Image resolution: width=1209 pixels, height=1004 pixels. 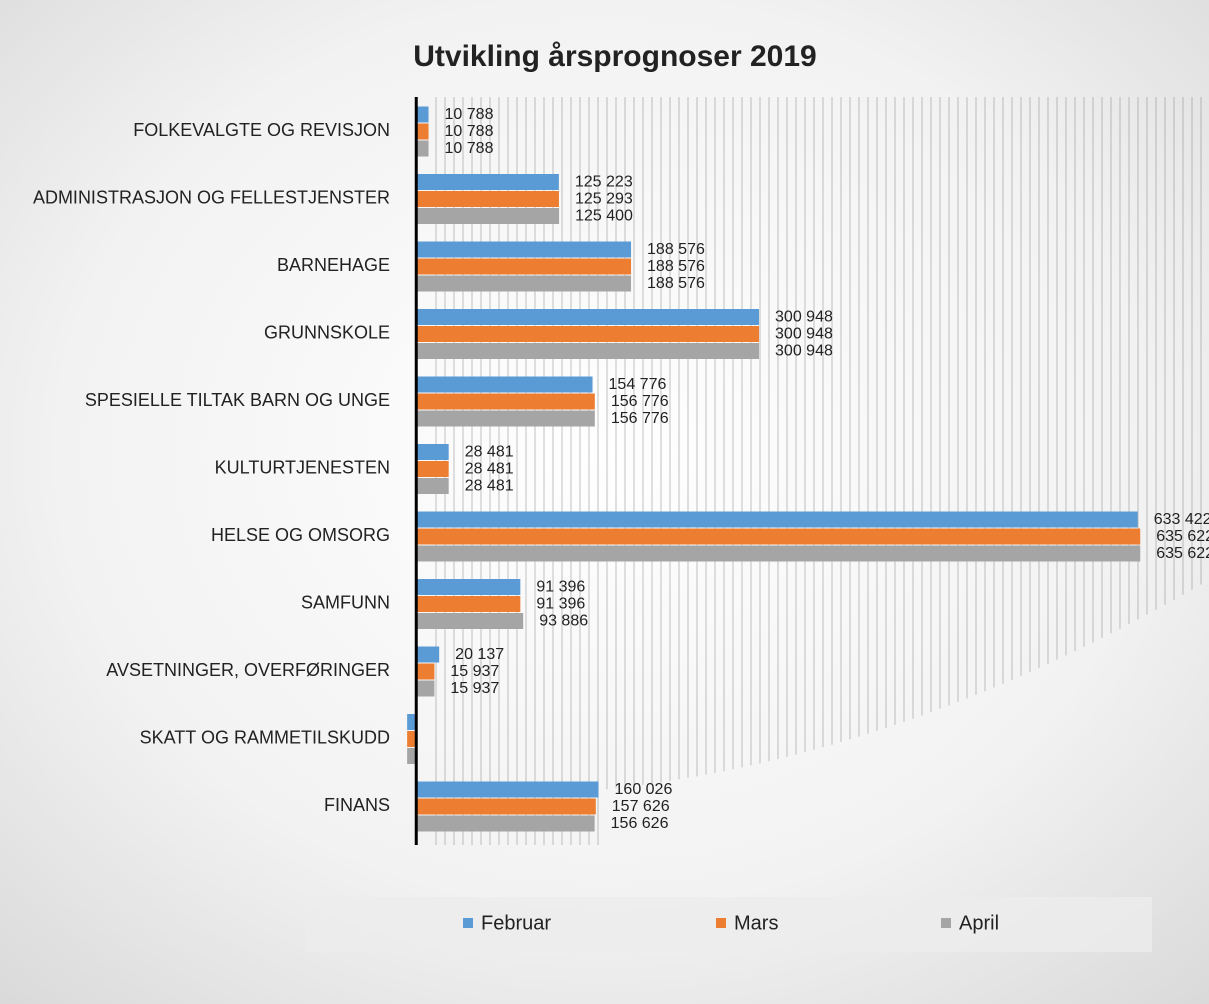 What do you see at coordinates (1181, 519) in the screenshot?
I see `value-label: 633 422` at bounding box center [1181, 519].